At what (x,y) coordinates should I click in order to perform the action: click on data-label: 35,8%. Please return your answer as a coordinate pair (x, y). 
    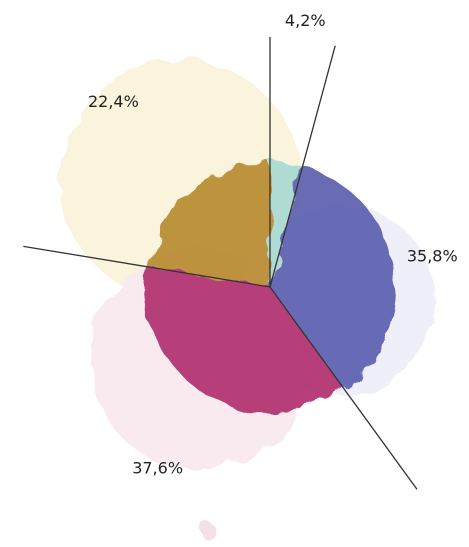
    Looking at the image, I should click on (432, 256).